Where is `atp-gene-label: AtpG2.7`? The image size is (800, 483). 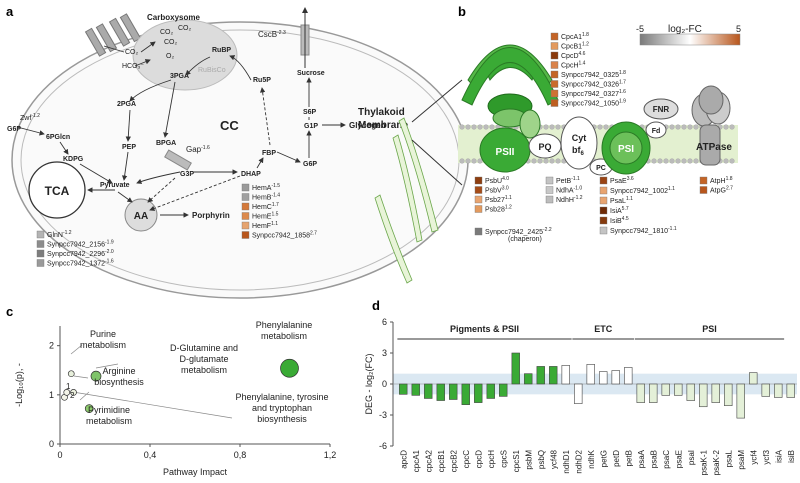 atp-gene-label: AtpG2.7 is located at coordinates (721, 190).